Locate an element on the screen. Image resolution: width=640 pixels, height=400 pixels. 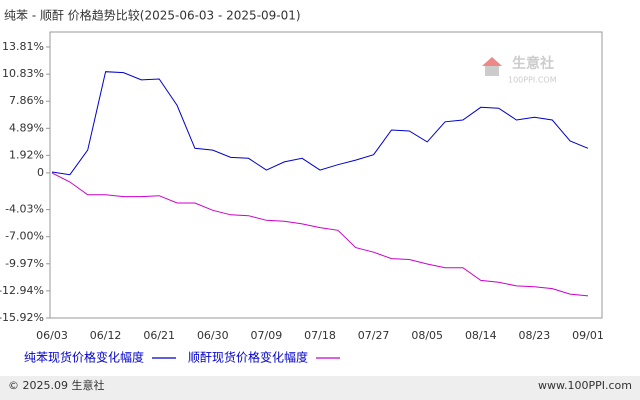
footer-left: © 2025.09 生意社 is located at coordinates (56, 385).